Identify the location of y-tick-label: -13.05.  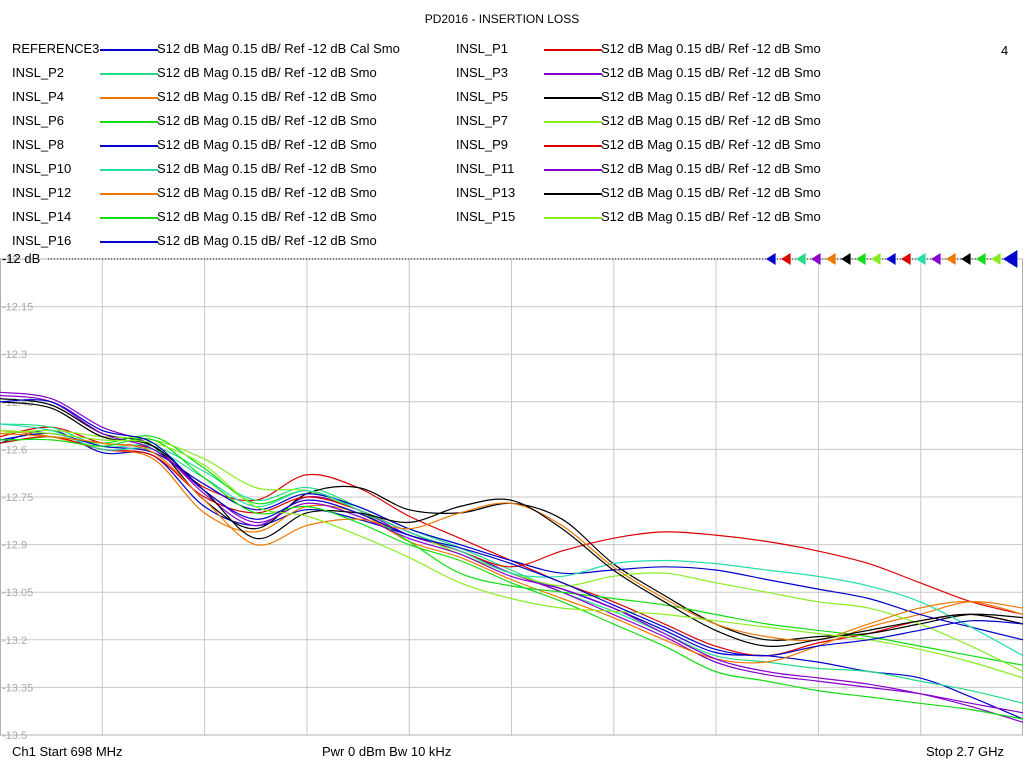
(17, 593).